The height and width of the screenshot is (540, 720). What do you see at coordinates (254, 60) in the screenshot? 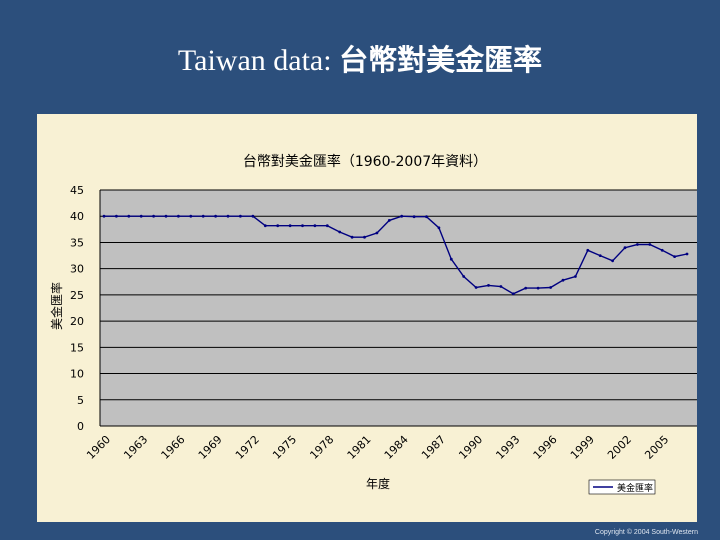
I see `slide-title-english: Taiwan data:` at bounding box center [254, 60].